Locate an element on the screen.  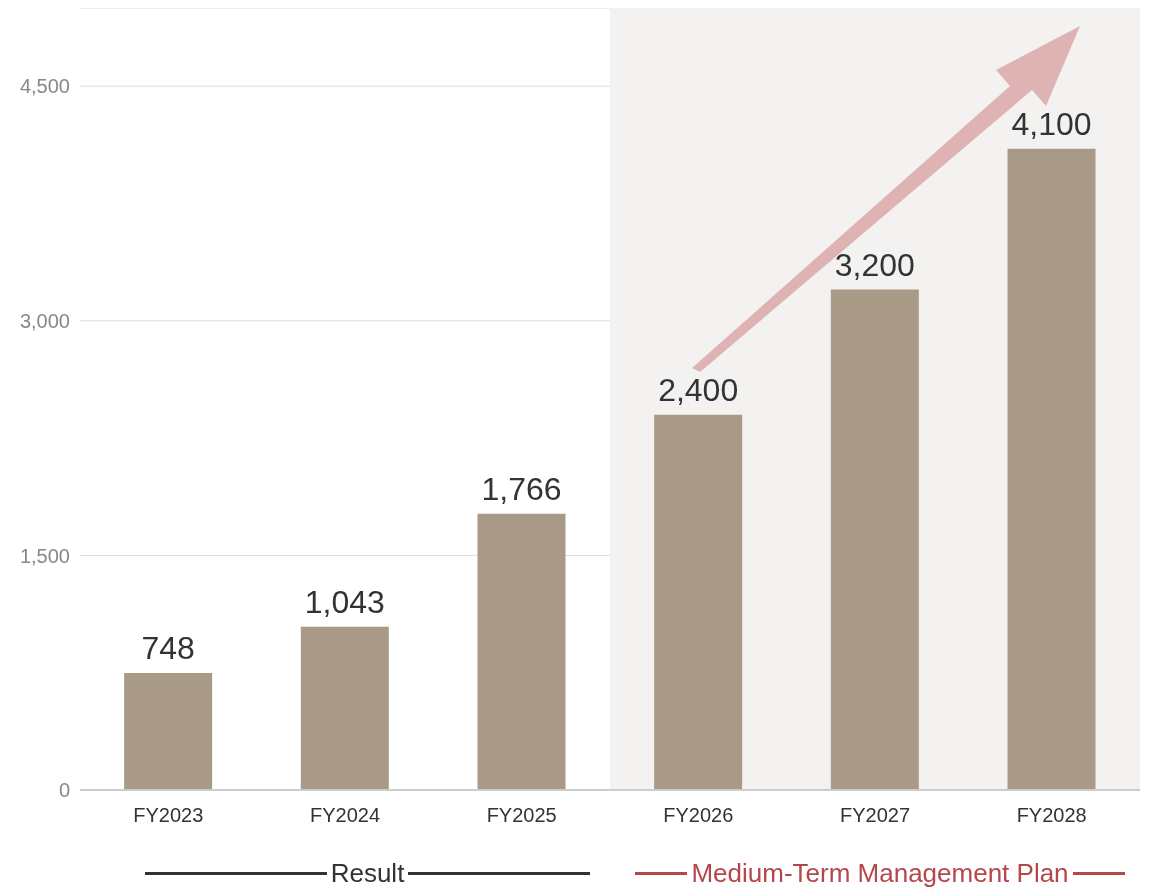
text: Medium-Term Management Plan is located at coordinates (880, 873).